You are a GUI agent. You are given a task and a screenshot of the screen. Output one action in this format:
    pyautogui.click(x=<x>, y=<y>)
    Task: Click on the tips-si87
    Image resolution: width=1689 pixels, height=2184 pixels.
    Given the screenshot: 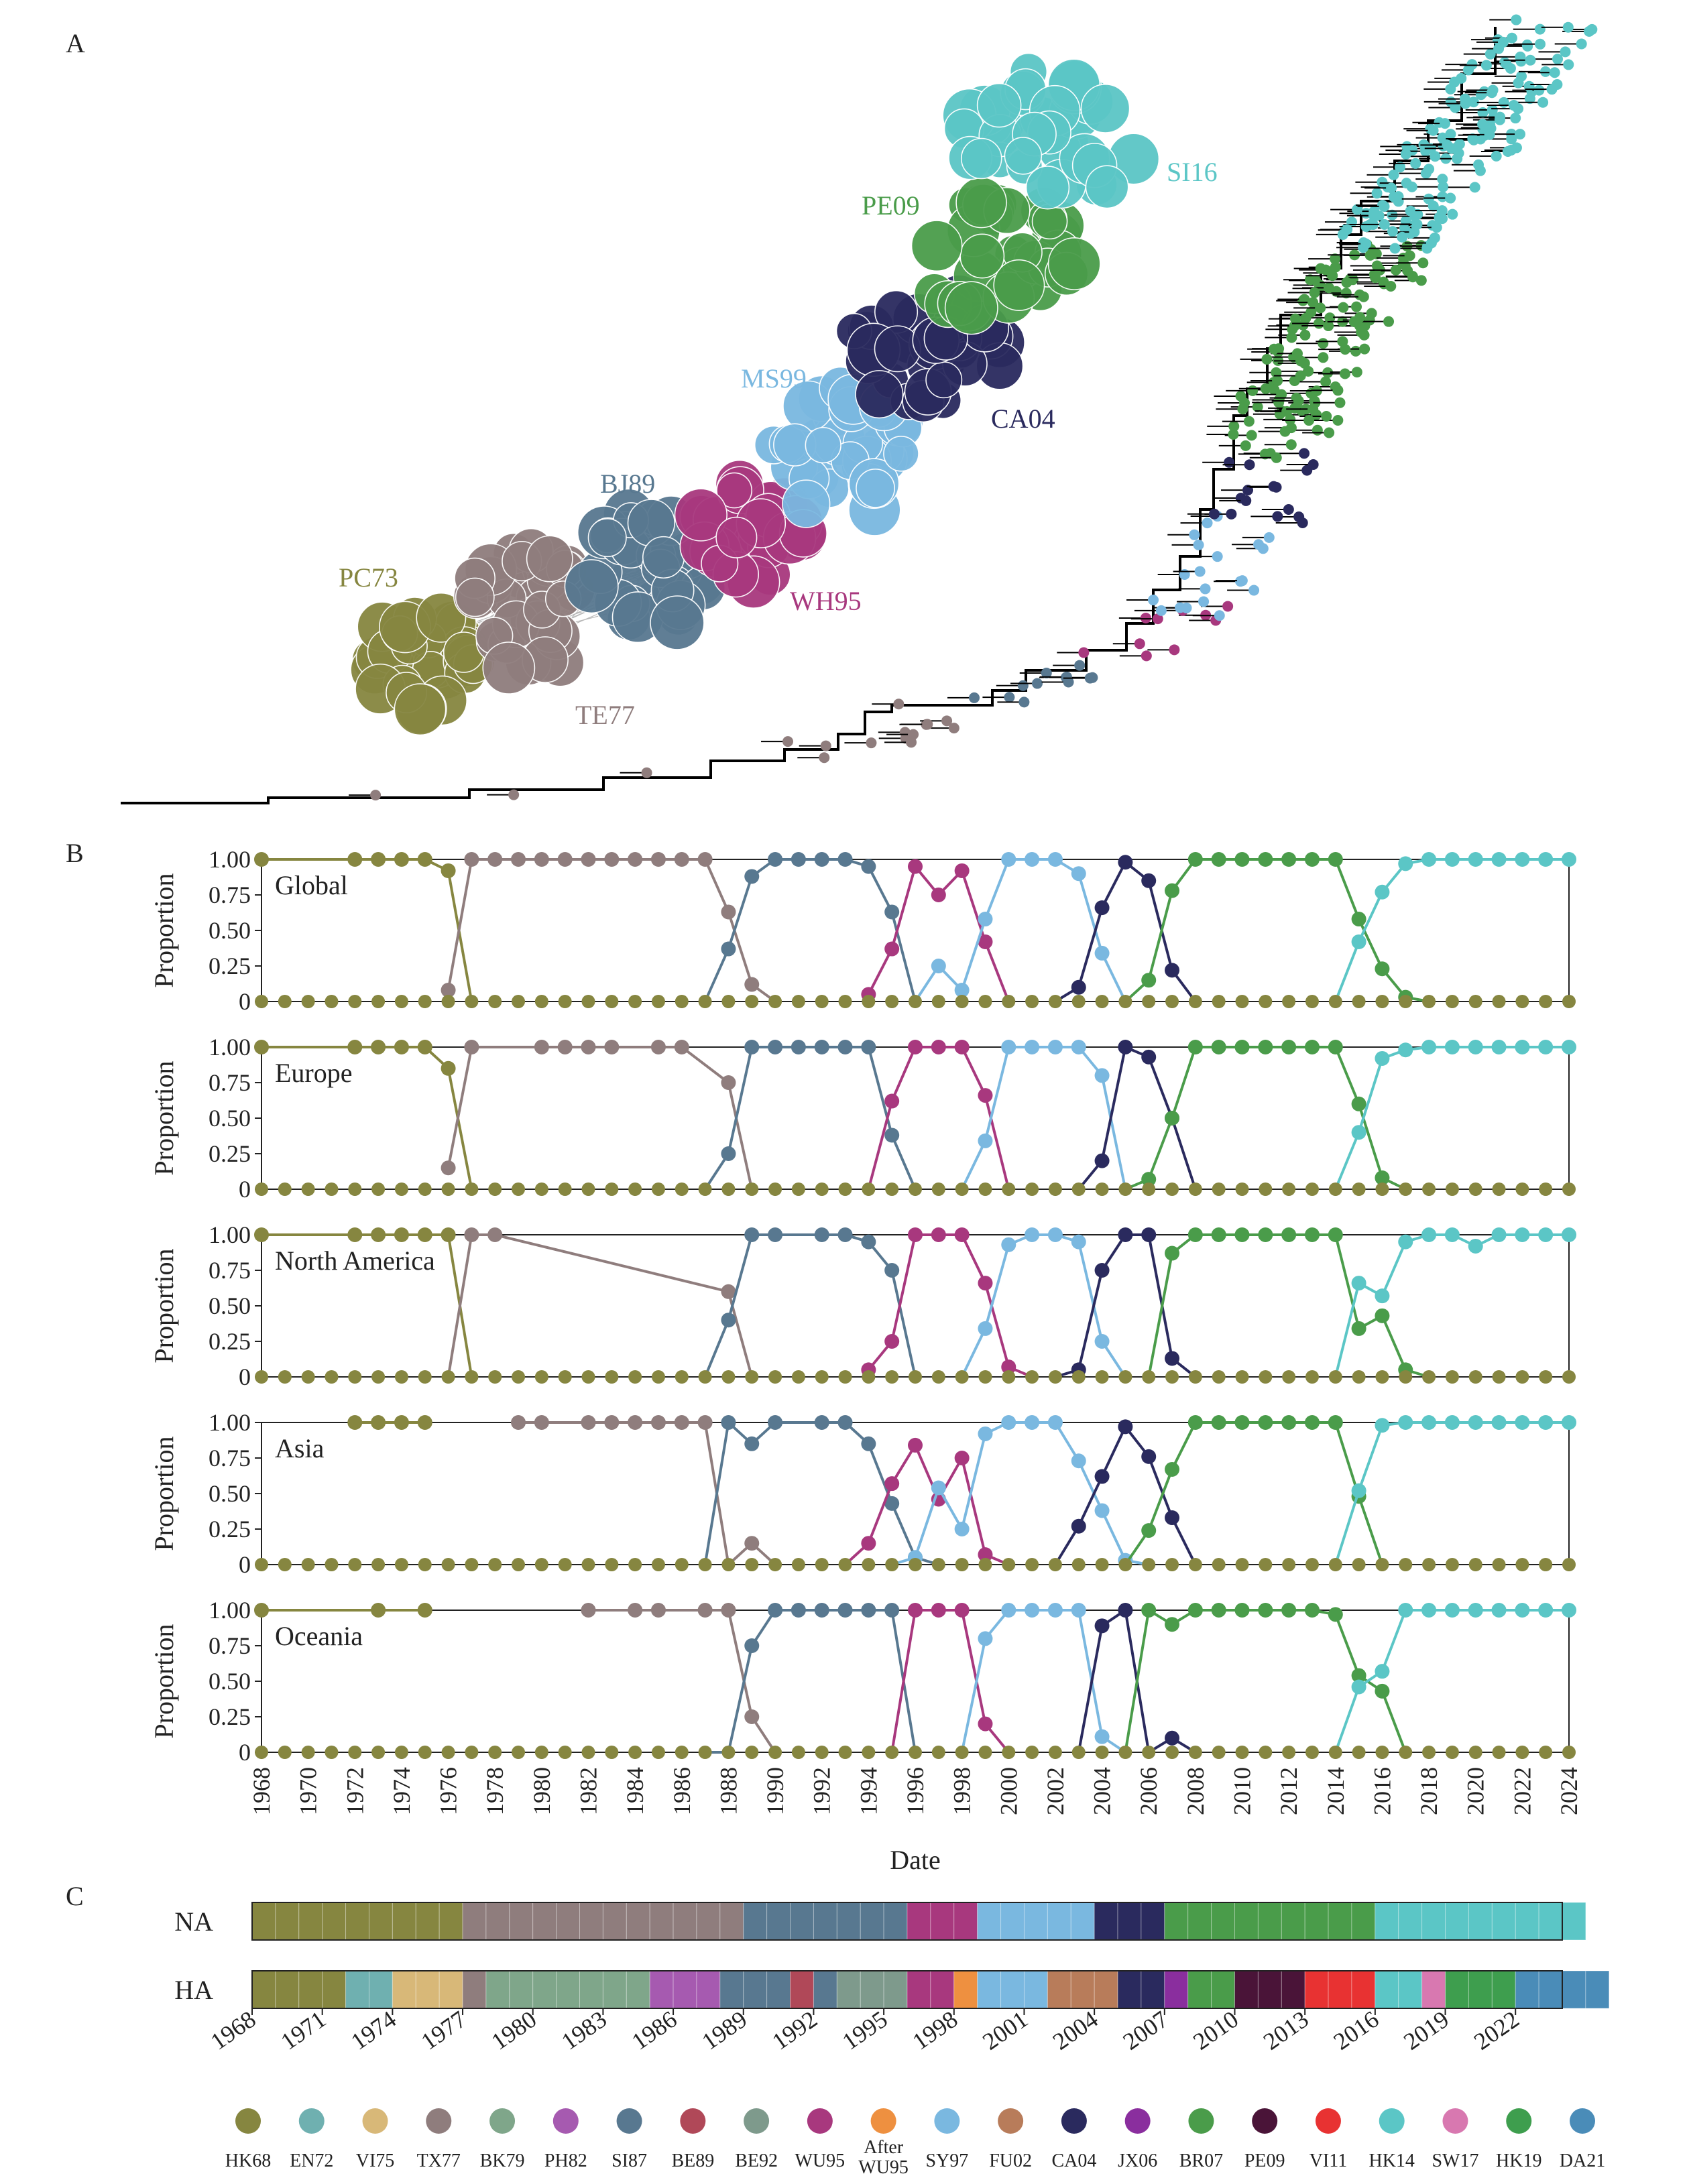 What is the action you would take?
    pyautogui.click(x=1022, y=684)
    